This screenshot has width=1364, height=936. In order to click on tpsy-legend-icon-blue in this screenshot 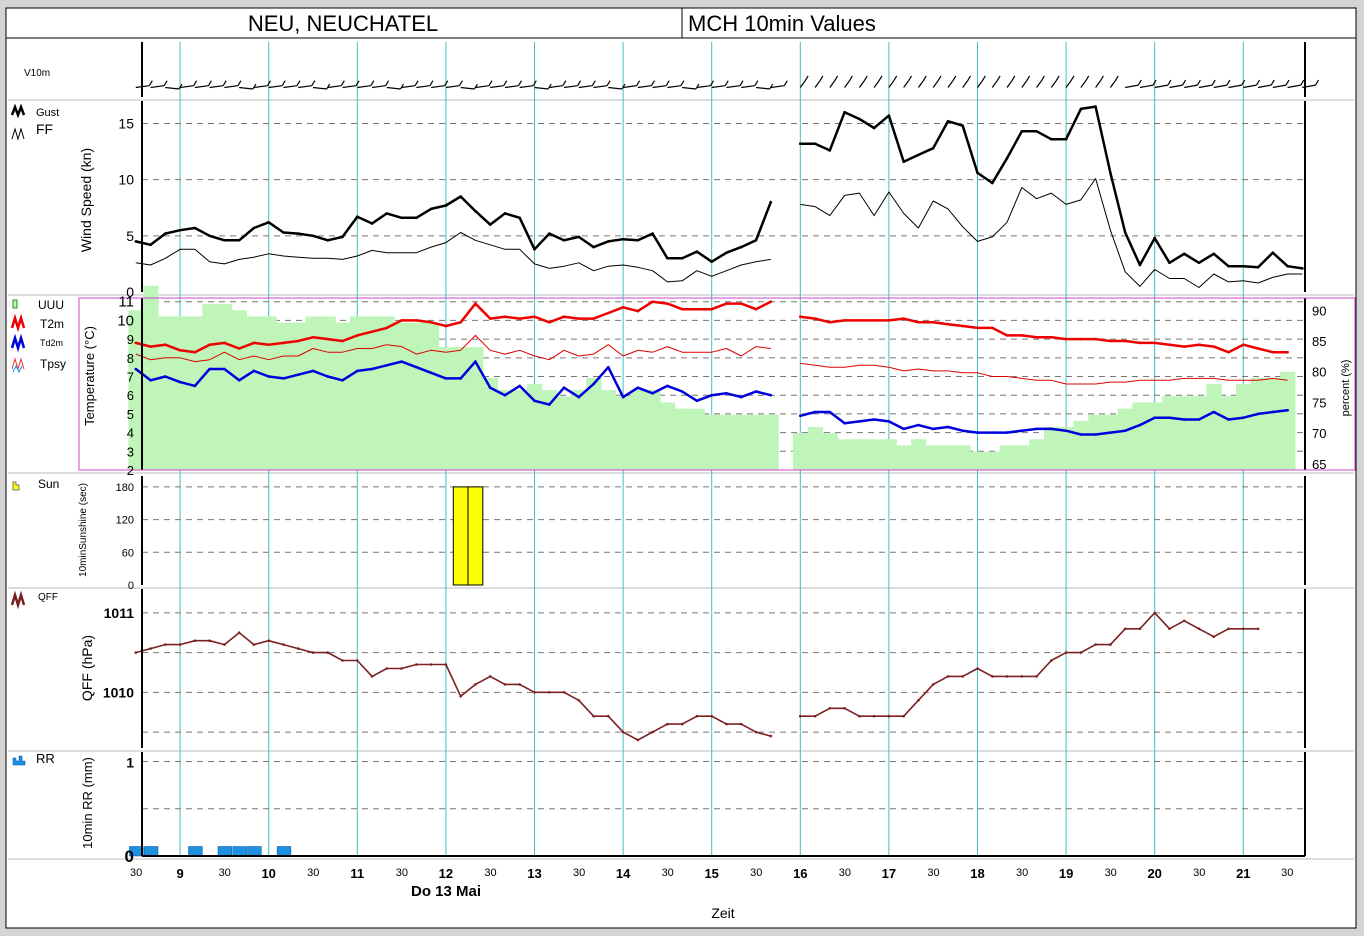, I will do `click(17, 369)`.